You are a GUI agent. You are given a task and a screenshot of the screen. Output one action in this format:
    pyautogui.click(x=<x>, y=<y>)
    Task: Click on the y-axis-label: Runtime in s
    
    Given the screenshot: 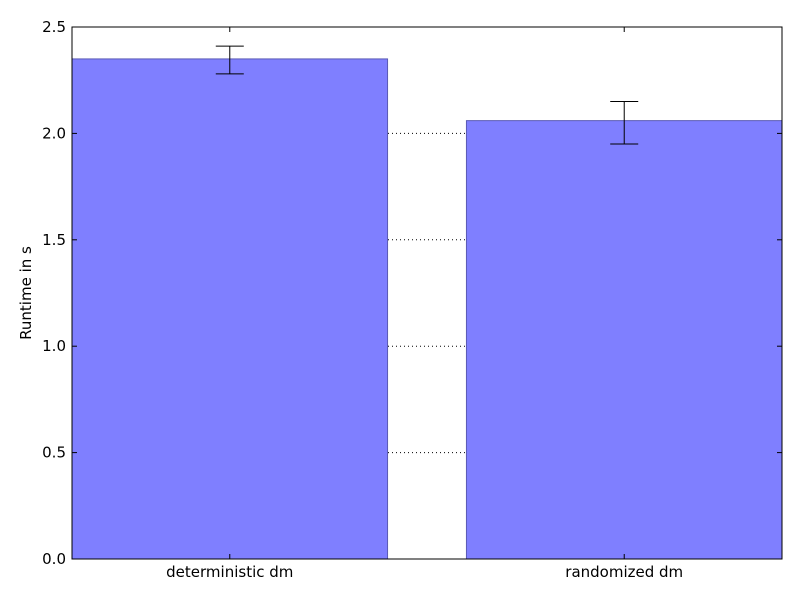 What is the action you would take?
    pyautogui.click(x=26, y=293)
    